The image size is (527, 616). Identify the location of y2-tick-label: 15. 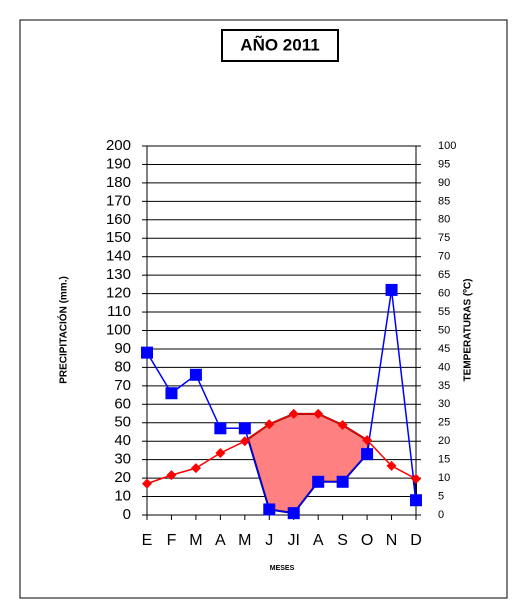
(444, 460).